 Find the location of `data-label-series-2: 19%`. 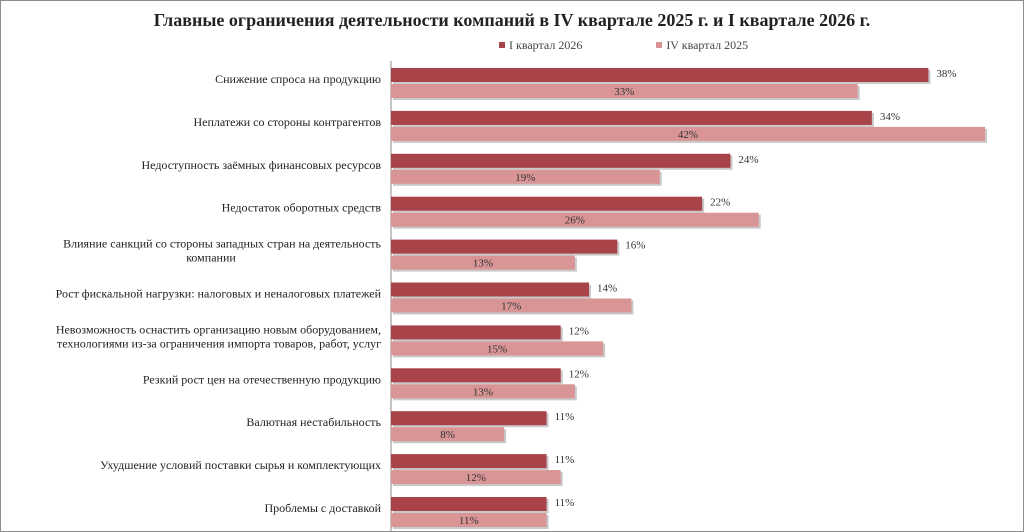

data-label-series-2: 19% is located at coordinates (525, 178).